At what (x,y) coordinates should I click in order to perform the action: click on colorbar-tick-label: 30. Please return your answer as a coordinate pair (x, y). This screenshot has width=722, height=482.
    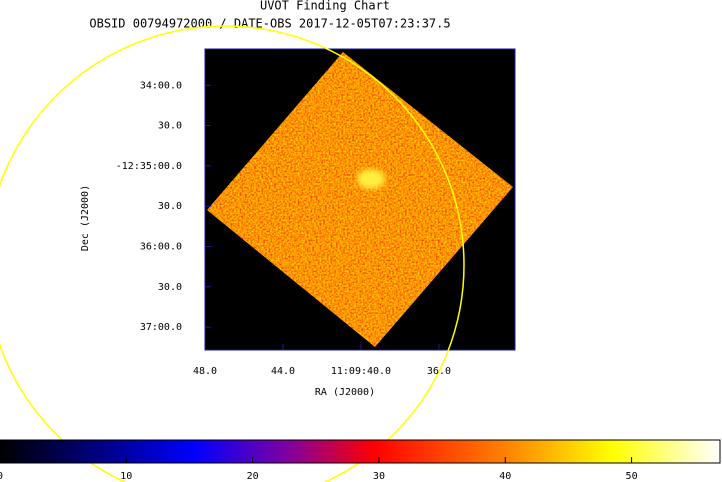
    Looking at the image, I should click on (379, 476).